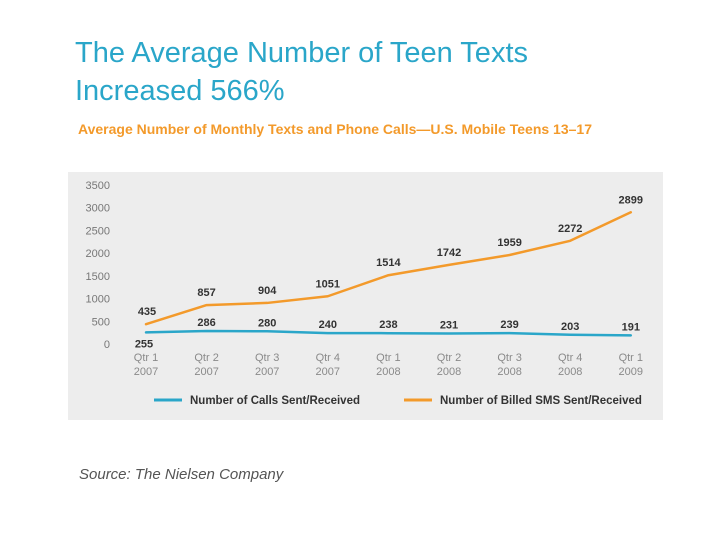  I want to click on sms-data-label: 435, so click(147, 312).